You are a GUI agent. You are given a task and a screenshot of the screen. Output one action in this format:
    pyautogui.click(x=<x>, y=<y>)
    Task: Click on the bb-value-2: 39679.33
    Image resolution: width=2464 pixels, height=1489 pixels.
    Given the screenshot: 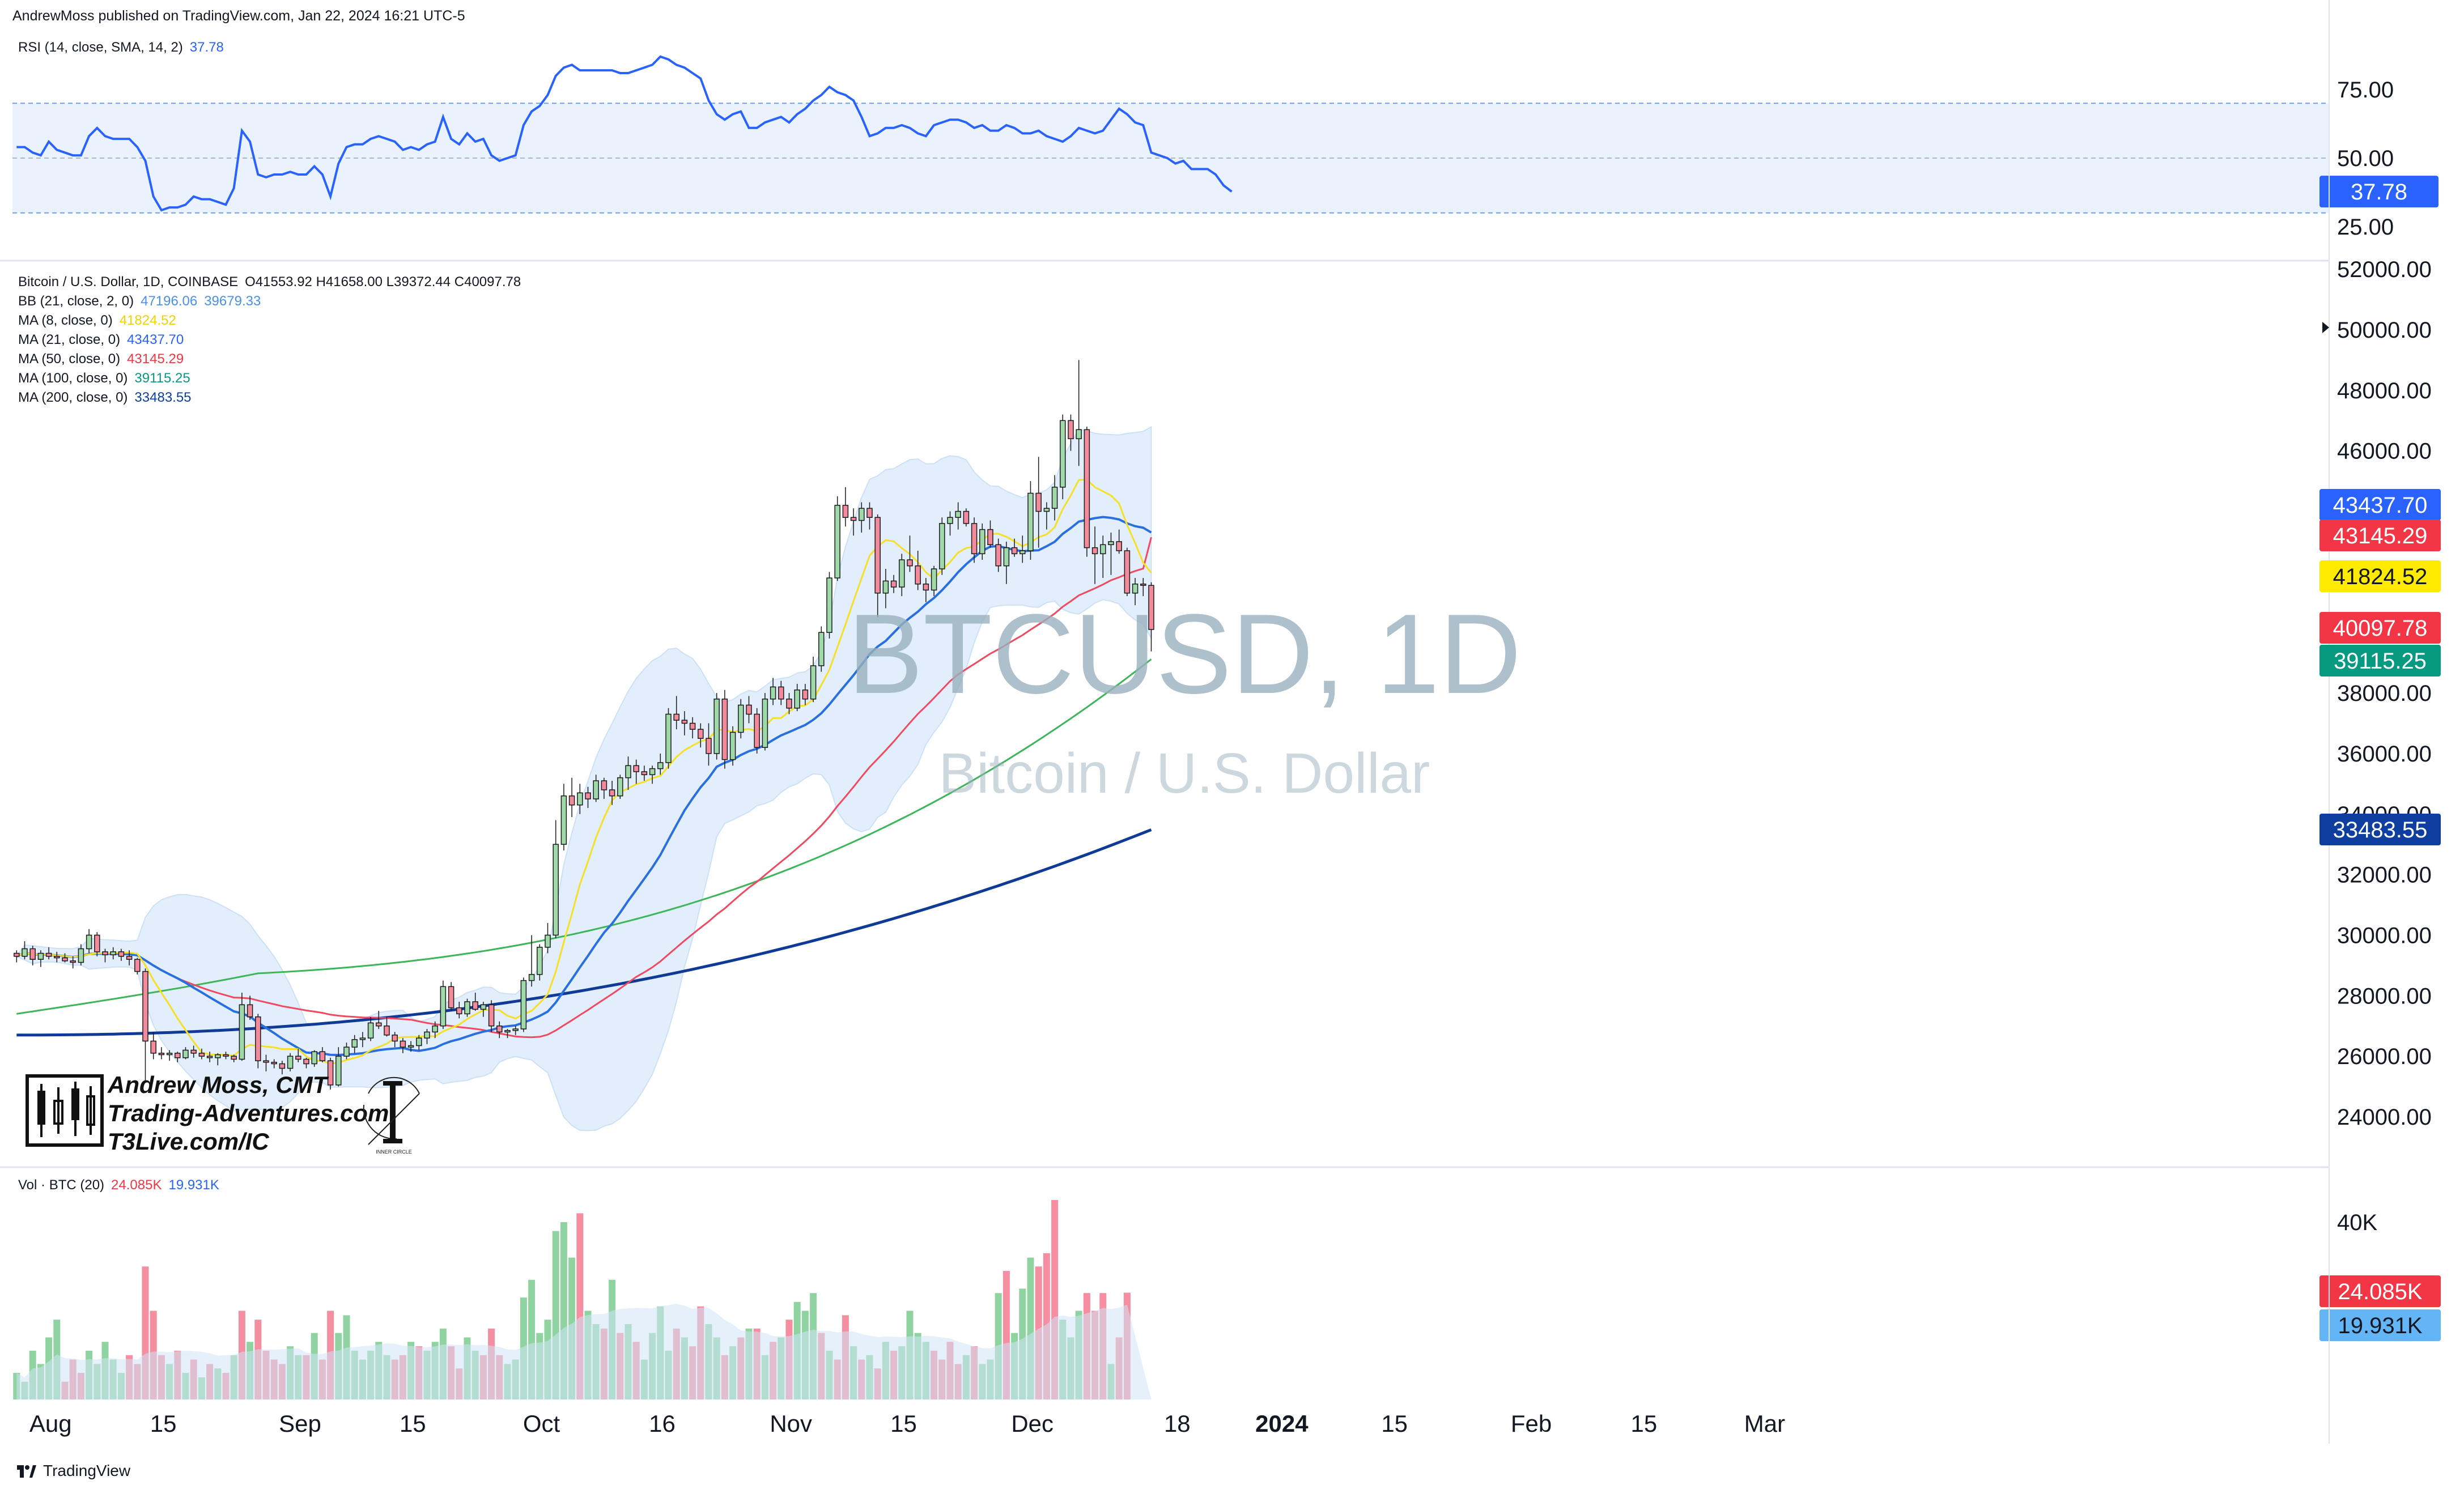 What is the action you would take?
    pyautogui.click(x=232, y=301)
    